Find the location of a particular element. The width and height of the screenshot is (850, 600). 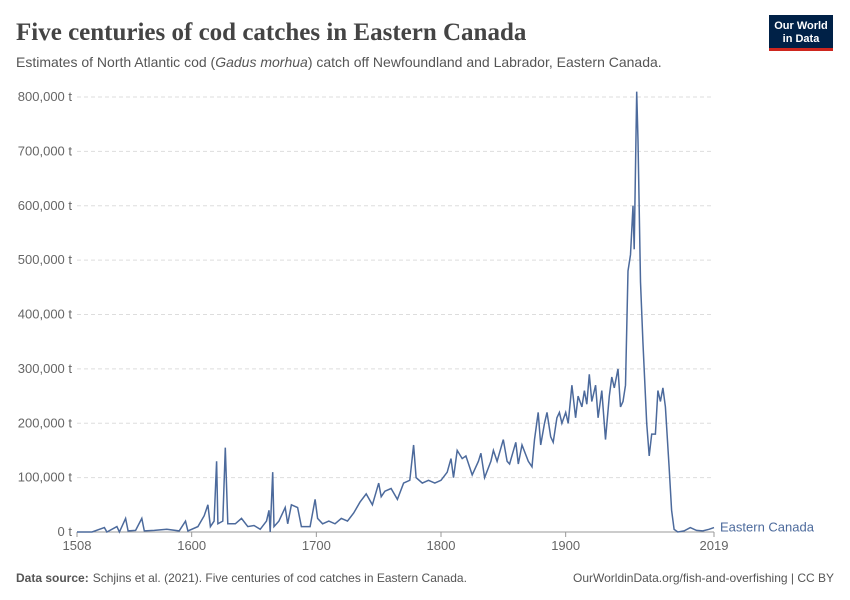

subtitle-part: Estimates of North Atlantic cod ( is located at coordinates (116, 62).